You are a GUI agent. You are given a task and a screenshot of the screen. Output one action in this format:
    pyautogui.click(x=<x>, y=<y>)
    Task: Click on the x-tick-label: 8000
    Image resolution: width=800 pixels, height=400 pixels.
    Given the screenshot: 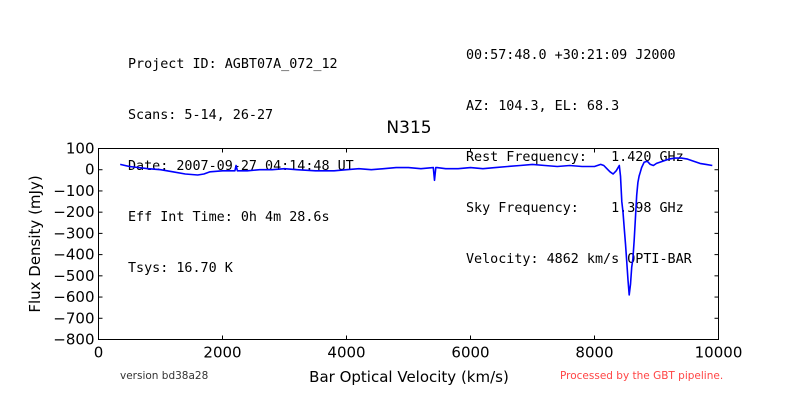 What is the action you would take?
    pyautogui.click(x=594, y=353)
    